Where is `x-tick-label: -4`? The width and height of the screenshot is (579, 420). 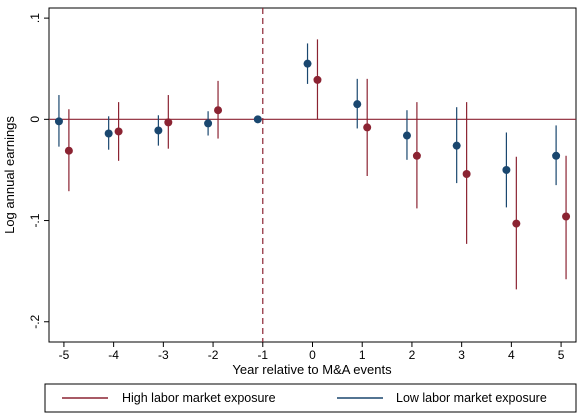 x-tick-label: -4 is located at coordinates (113, 355).